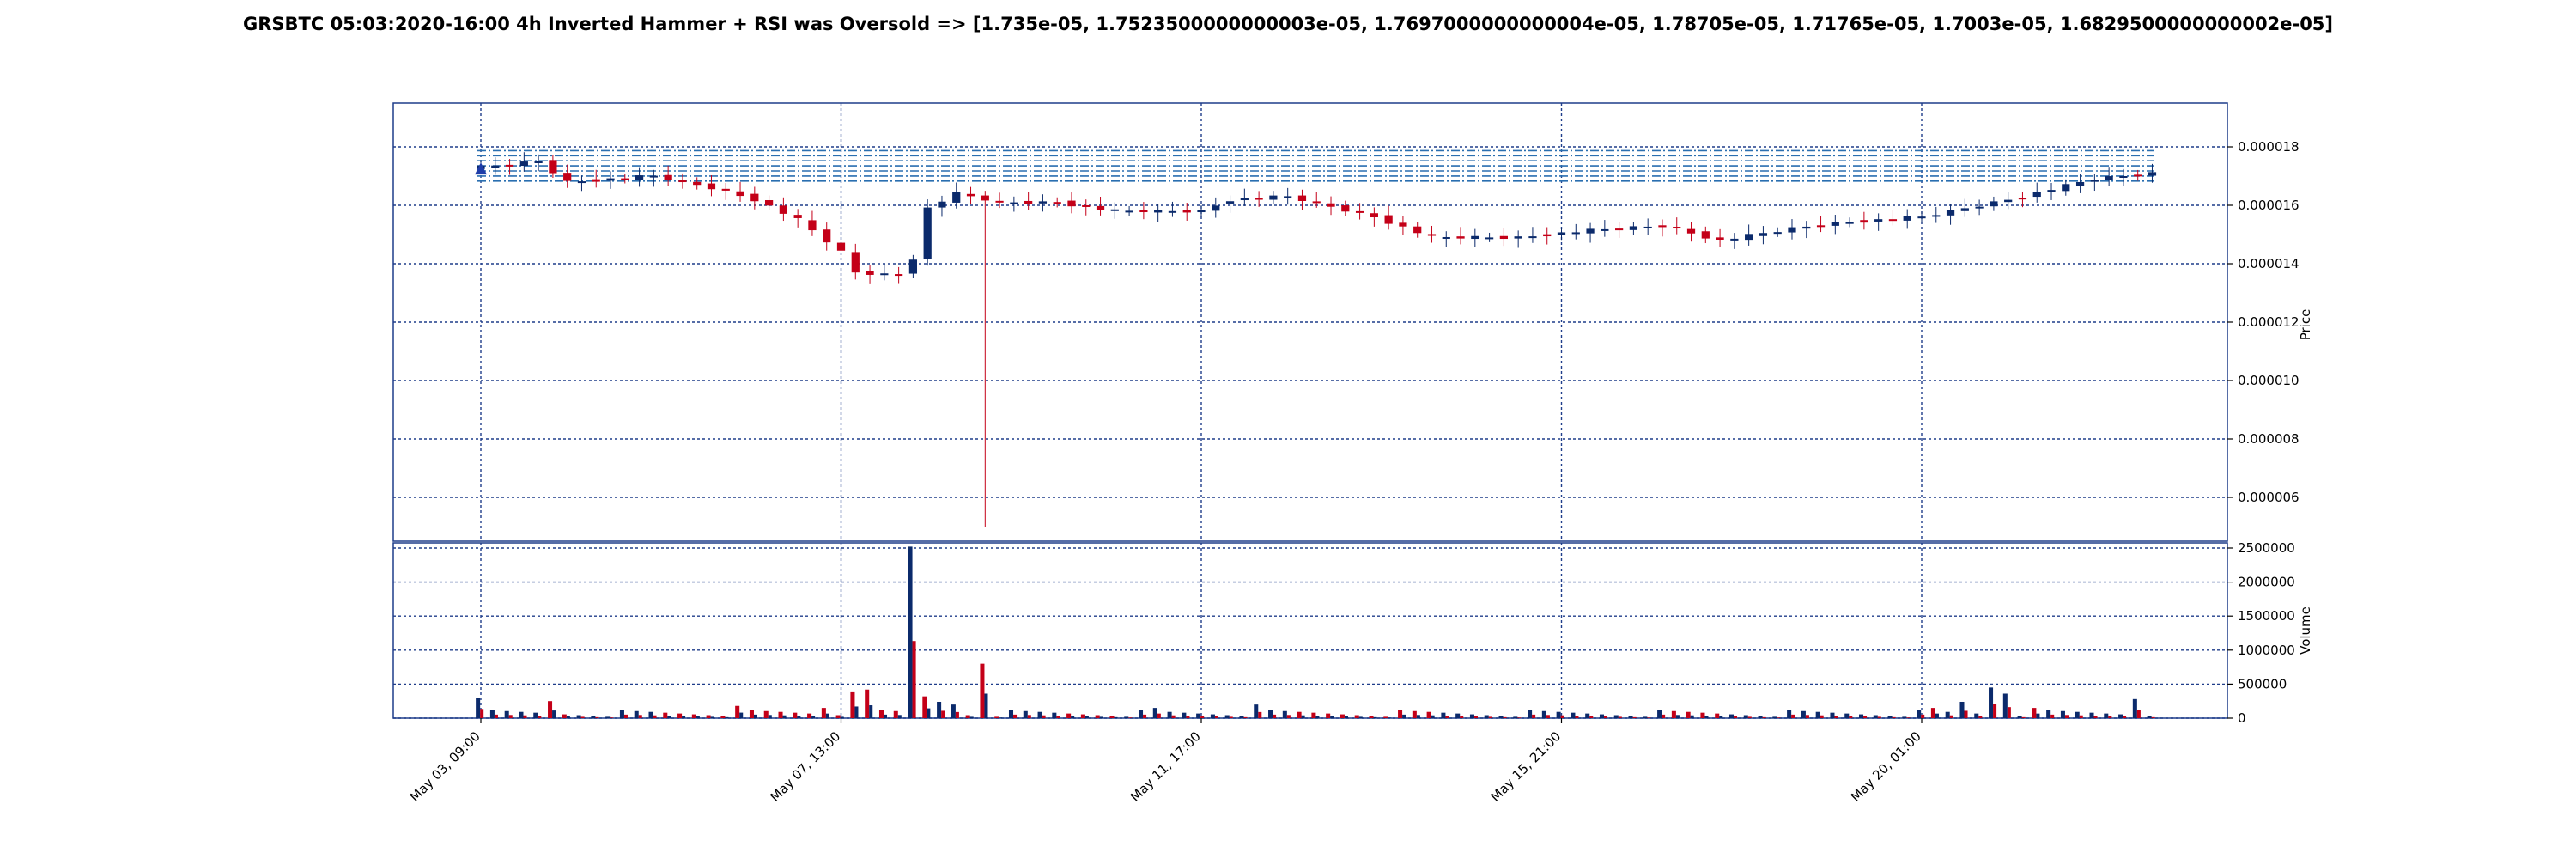 The image size is (2576, 859). What do you see at coordinates (2269, 147) in the screenshot?
I see `price-tick-label: 0.000018` at bounding box center [2269, 147].